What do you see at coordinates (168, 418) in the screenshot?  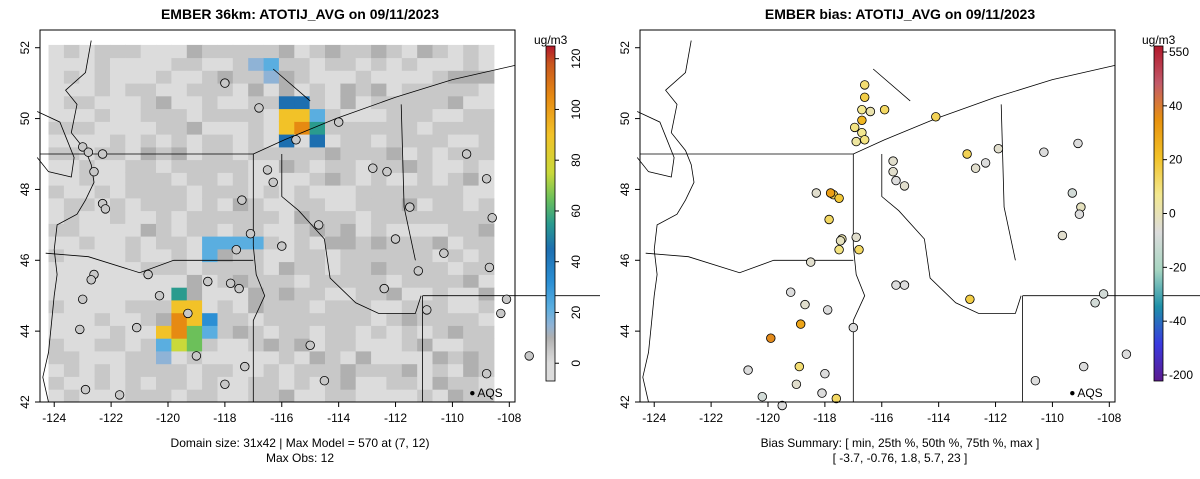 I see `left-x-tick-label: -120` at bounding box center [168, 418].